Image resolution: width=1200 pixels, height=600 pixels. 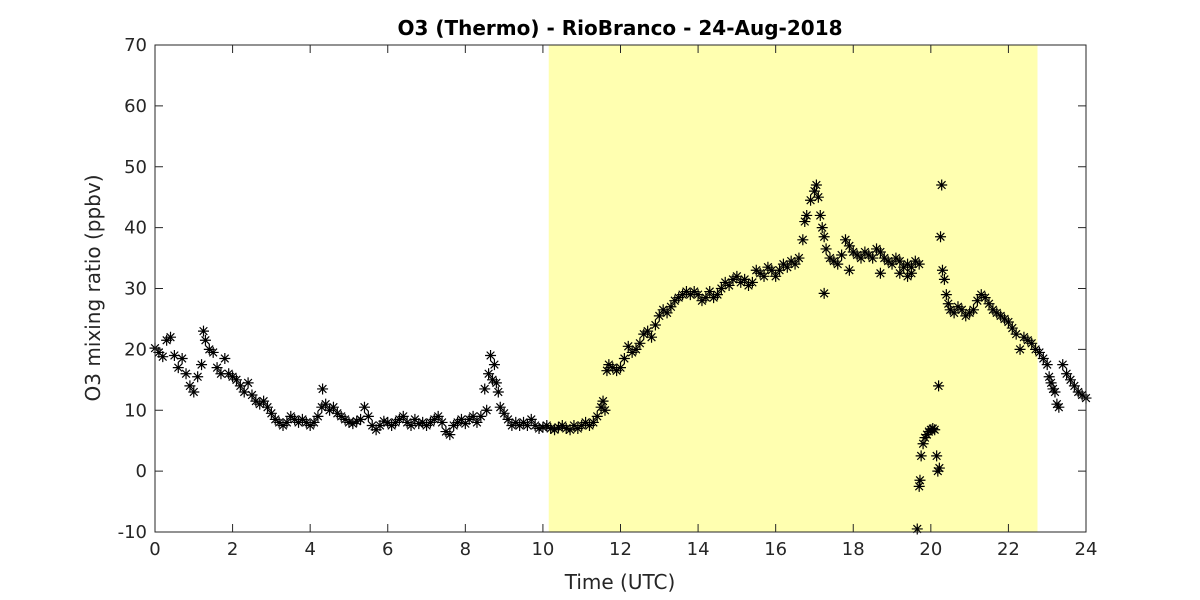 What do you see at coordinates (135, 410) in the screenshot?
I see `y-tick-label: 10` at bounding box center [135, 410].